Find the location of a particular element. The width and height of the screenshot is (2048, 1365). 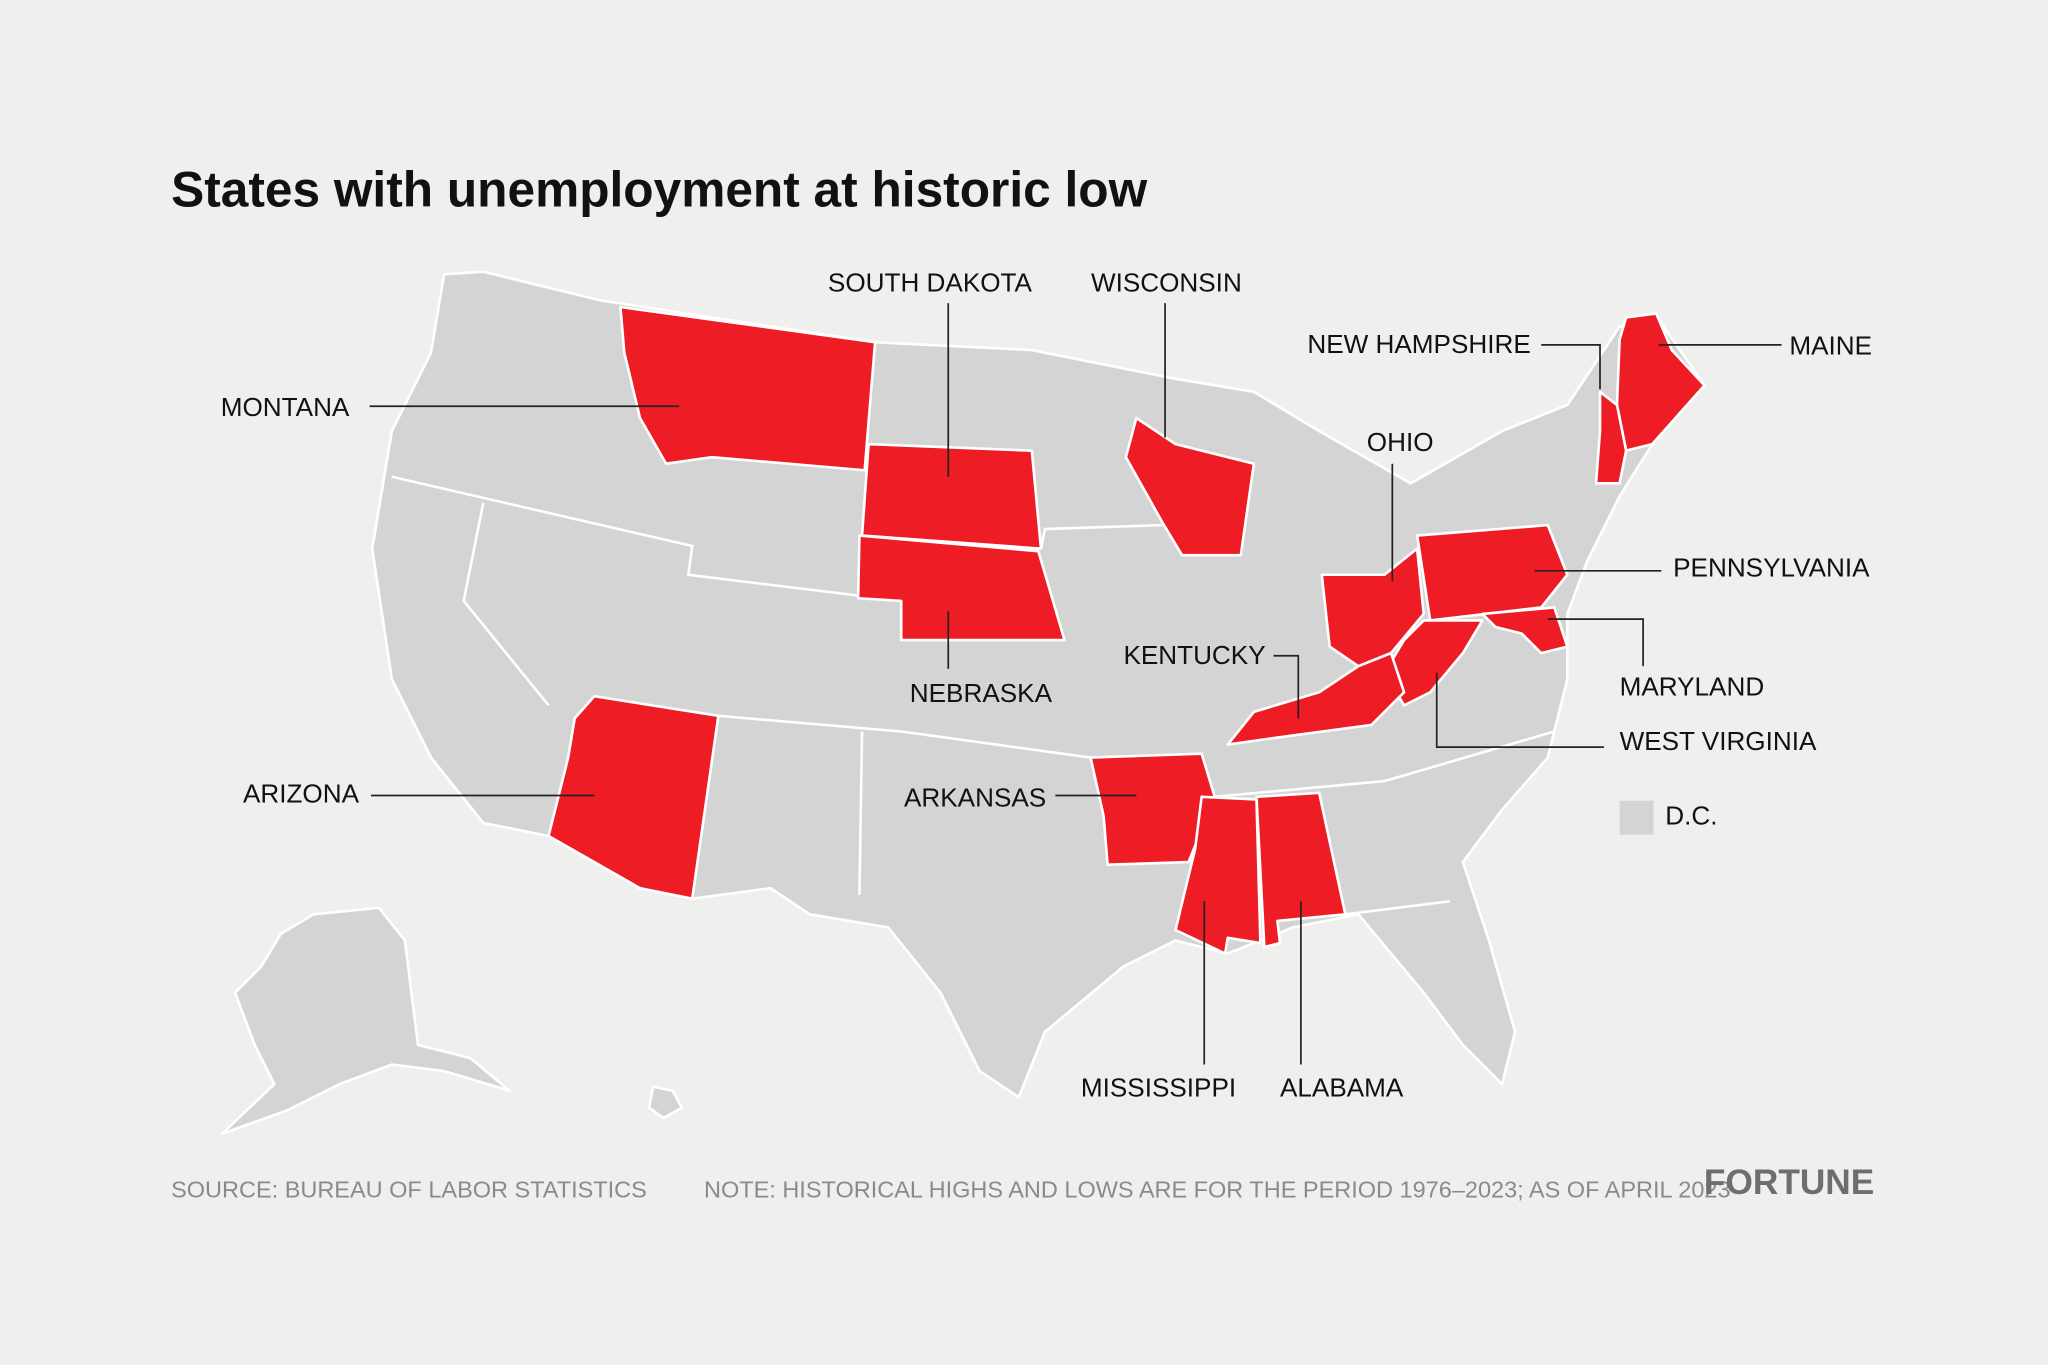

state-arkansas is located at coordinates (1152, 809).